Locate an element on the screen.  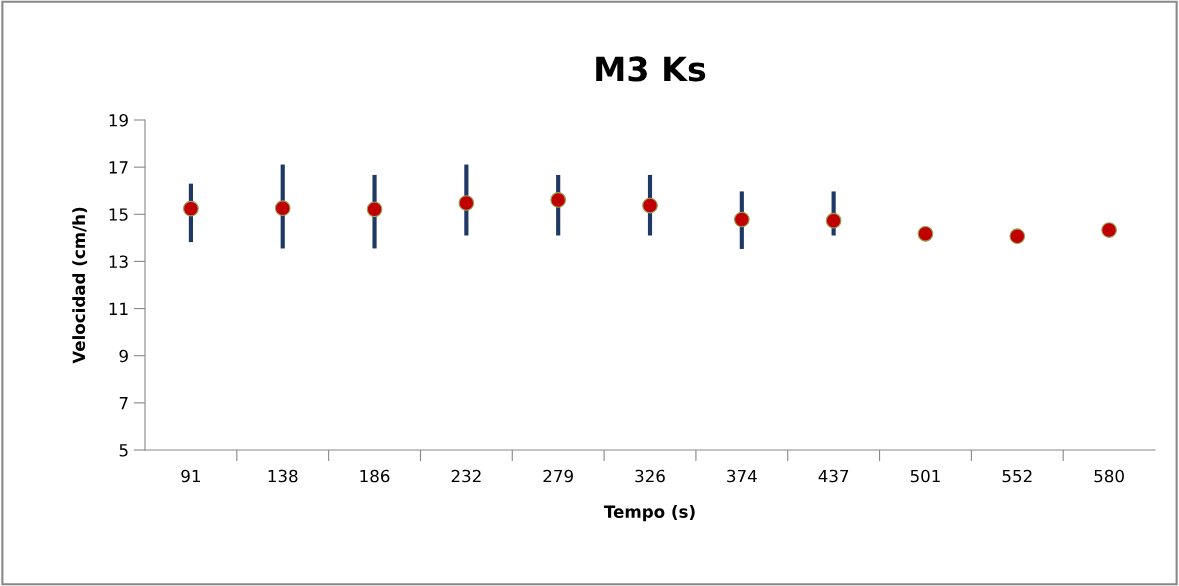
y-tick-label: 5 is located at coordinates (123, 450).